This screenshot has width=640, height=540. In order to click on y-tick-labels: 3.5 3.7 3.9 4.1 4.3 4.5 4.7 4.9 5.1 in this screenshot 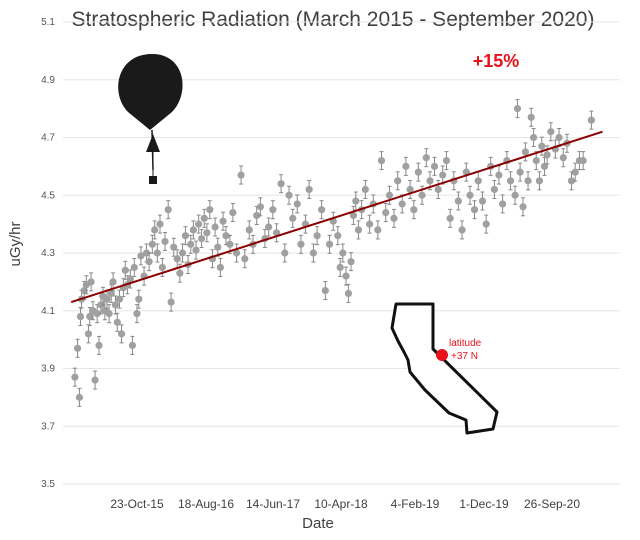, I will do `click(48, 253)`.